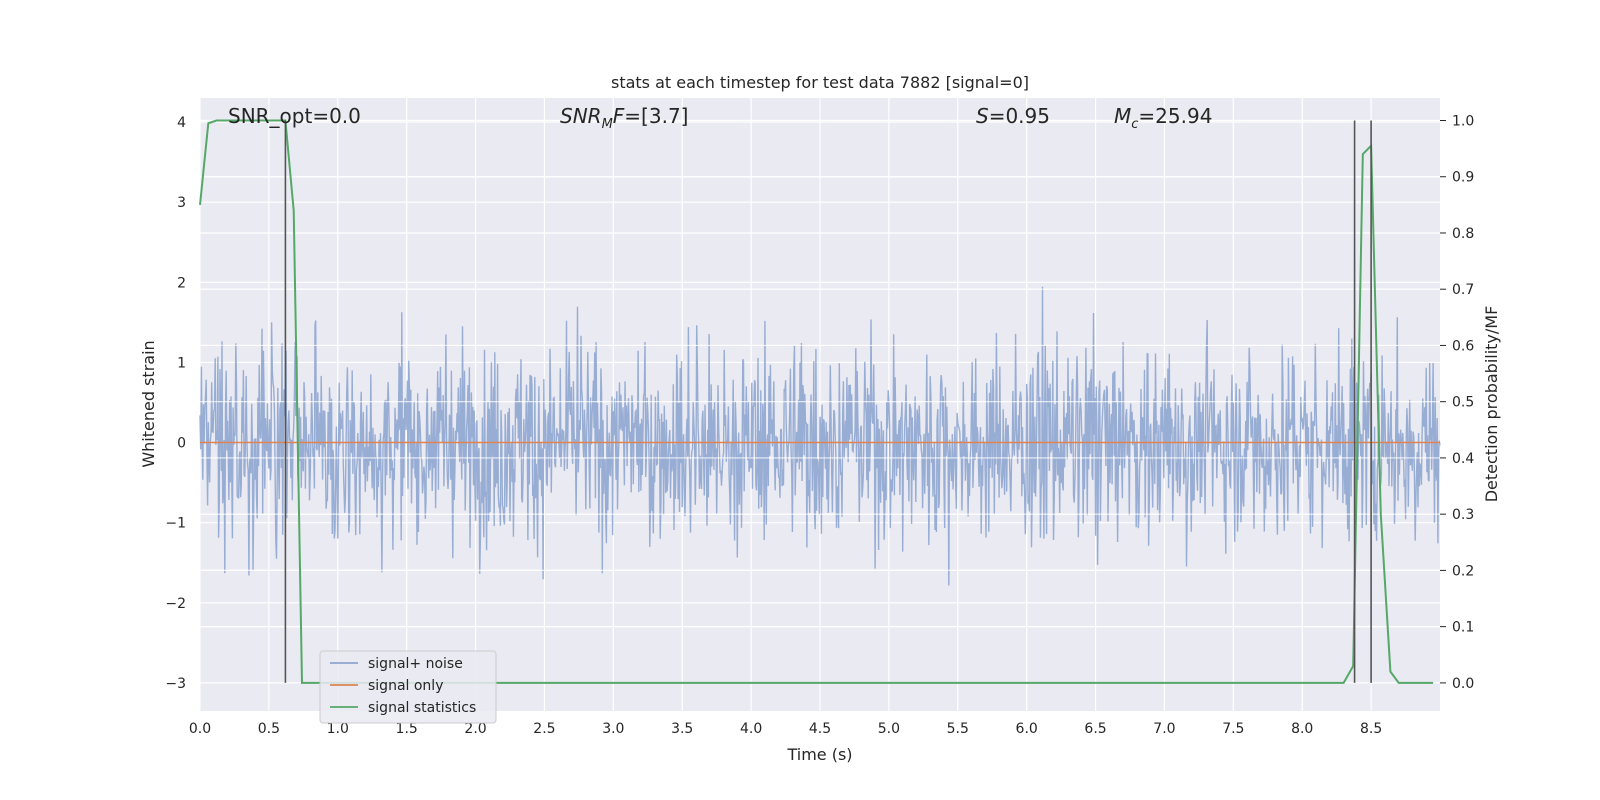 The width and height of the screenshot is (1600, 800). What do you see at coordinates (889, 729) in the screenshot?
I see `x-tick-label: 5.0` at bounding box center [889, 729].